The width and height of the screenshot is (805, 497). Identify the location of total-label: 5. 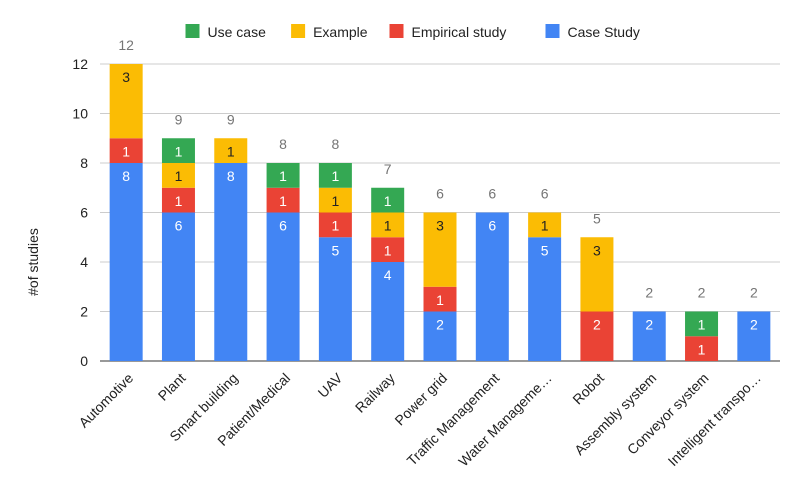
(597, 218).